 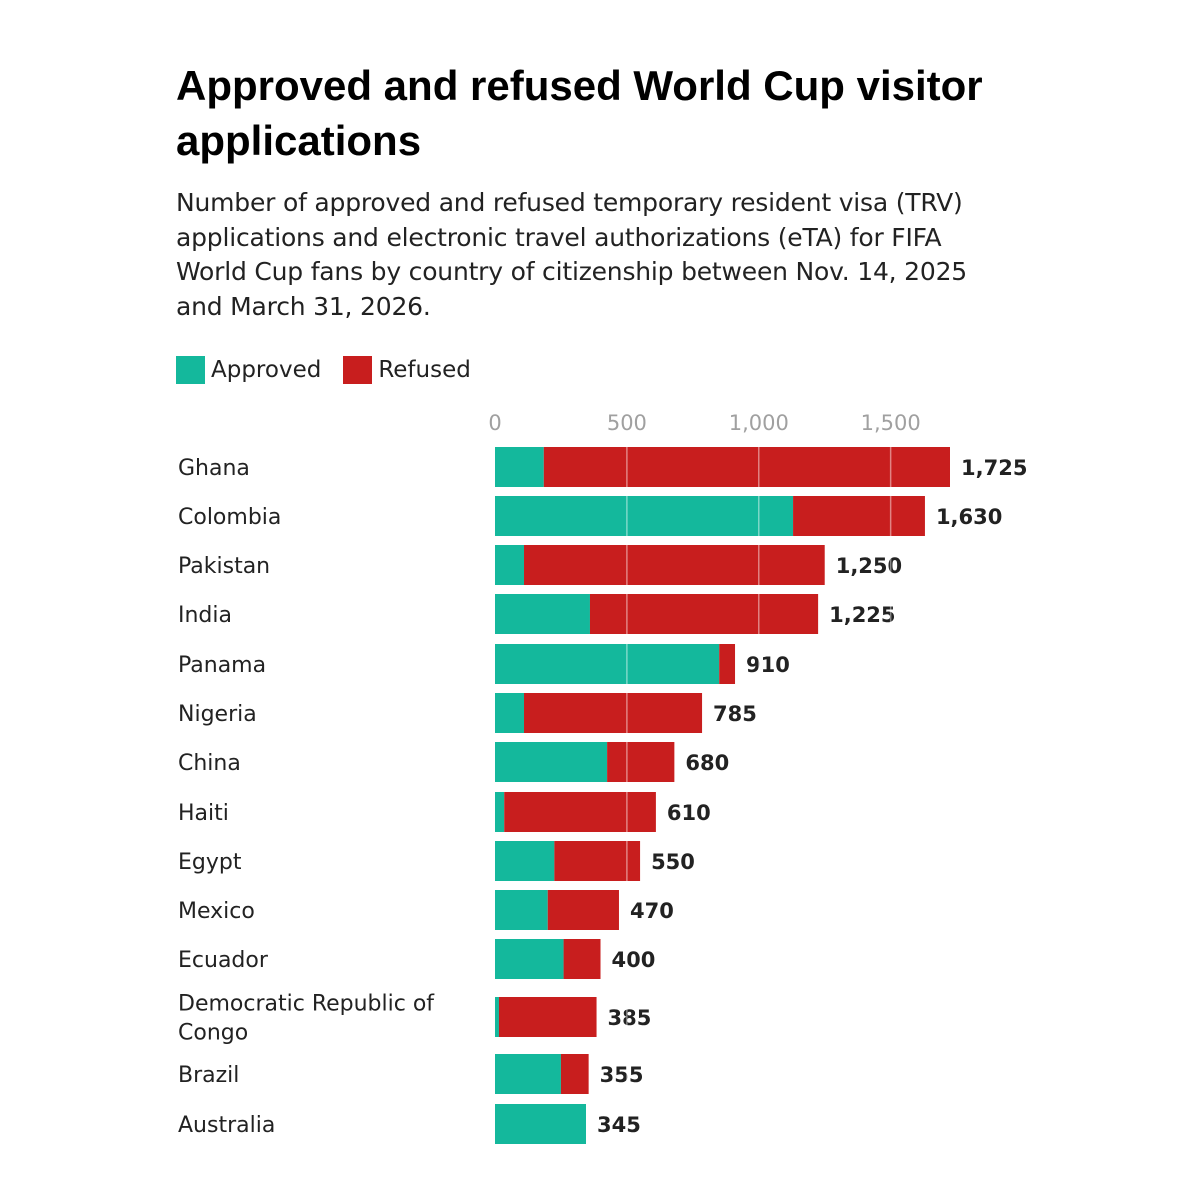 I want to click on category-label-line: India, so click(x=205, y=615).